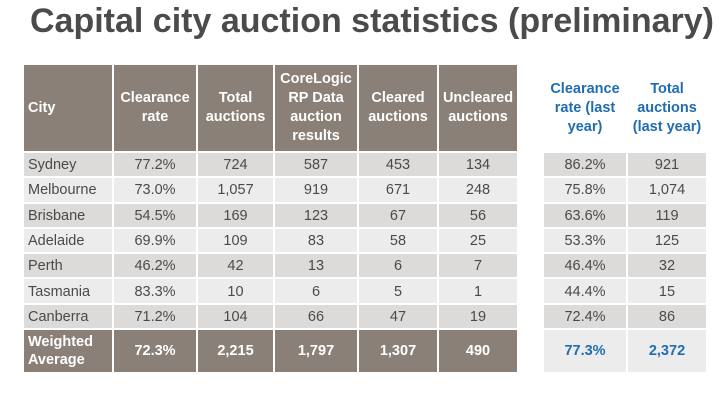  I want to click on uncleared-auctions-cell: 248, so click(478, 190).